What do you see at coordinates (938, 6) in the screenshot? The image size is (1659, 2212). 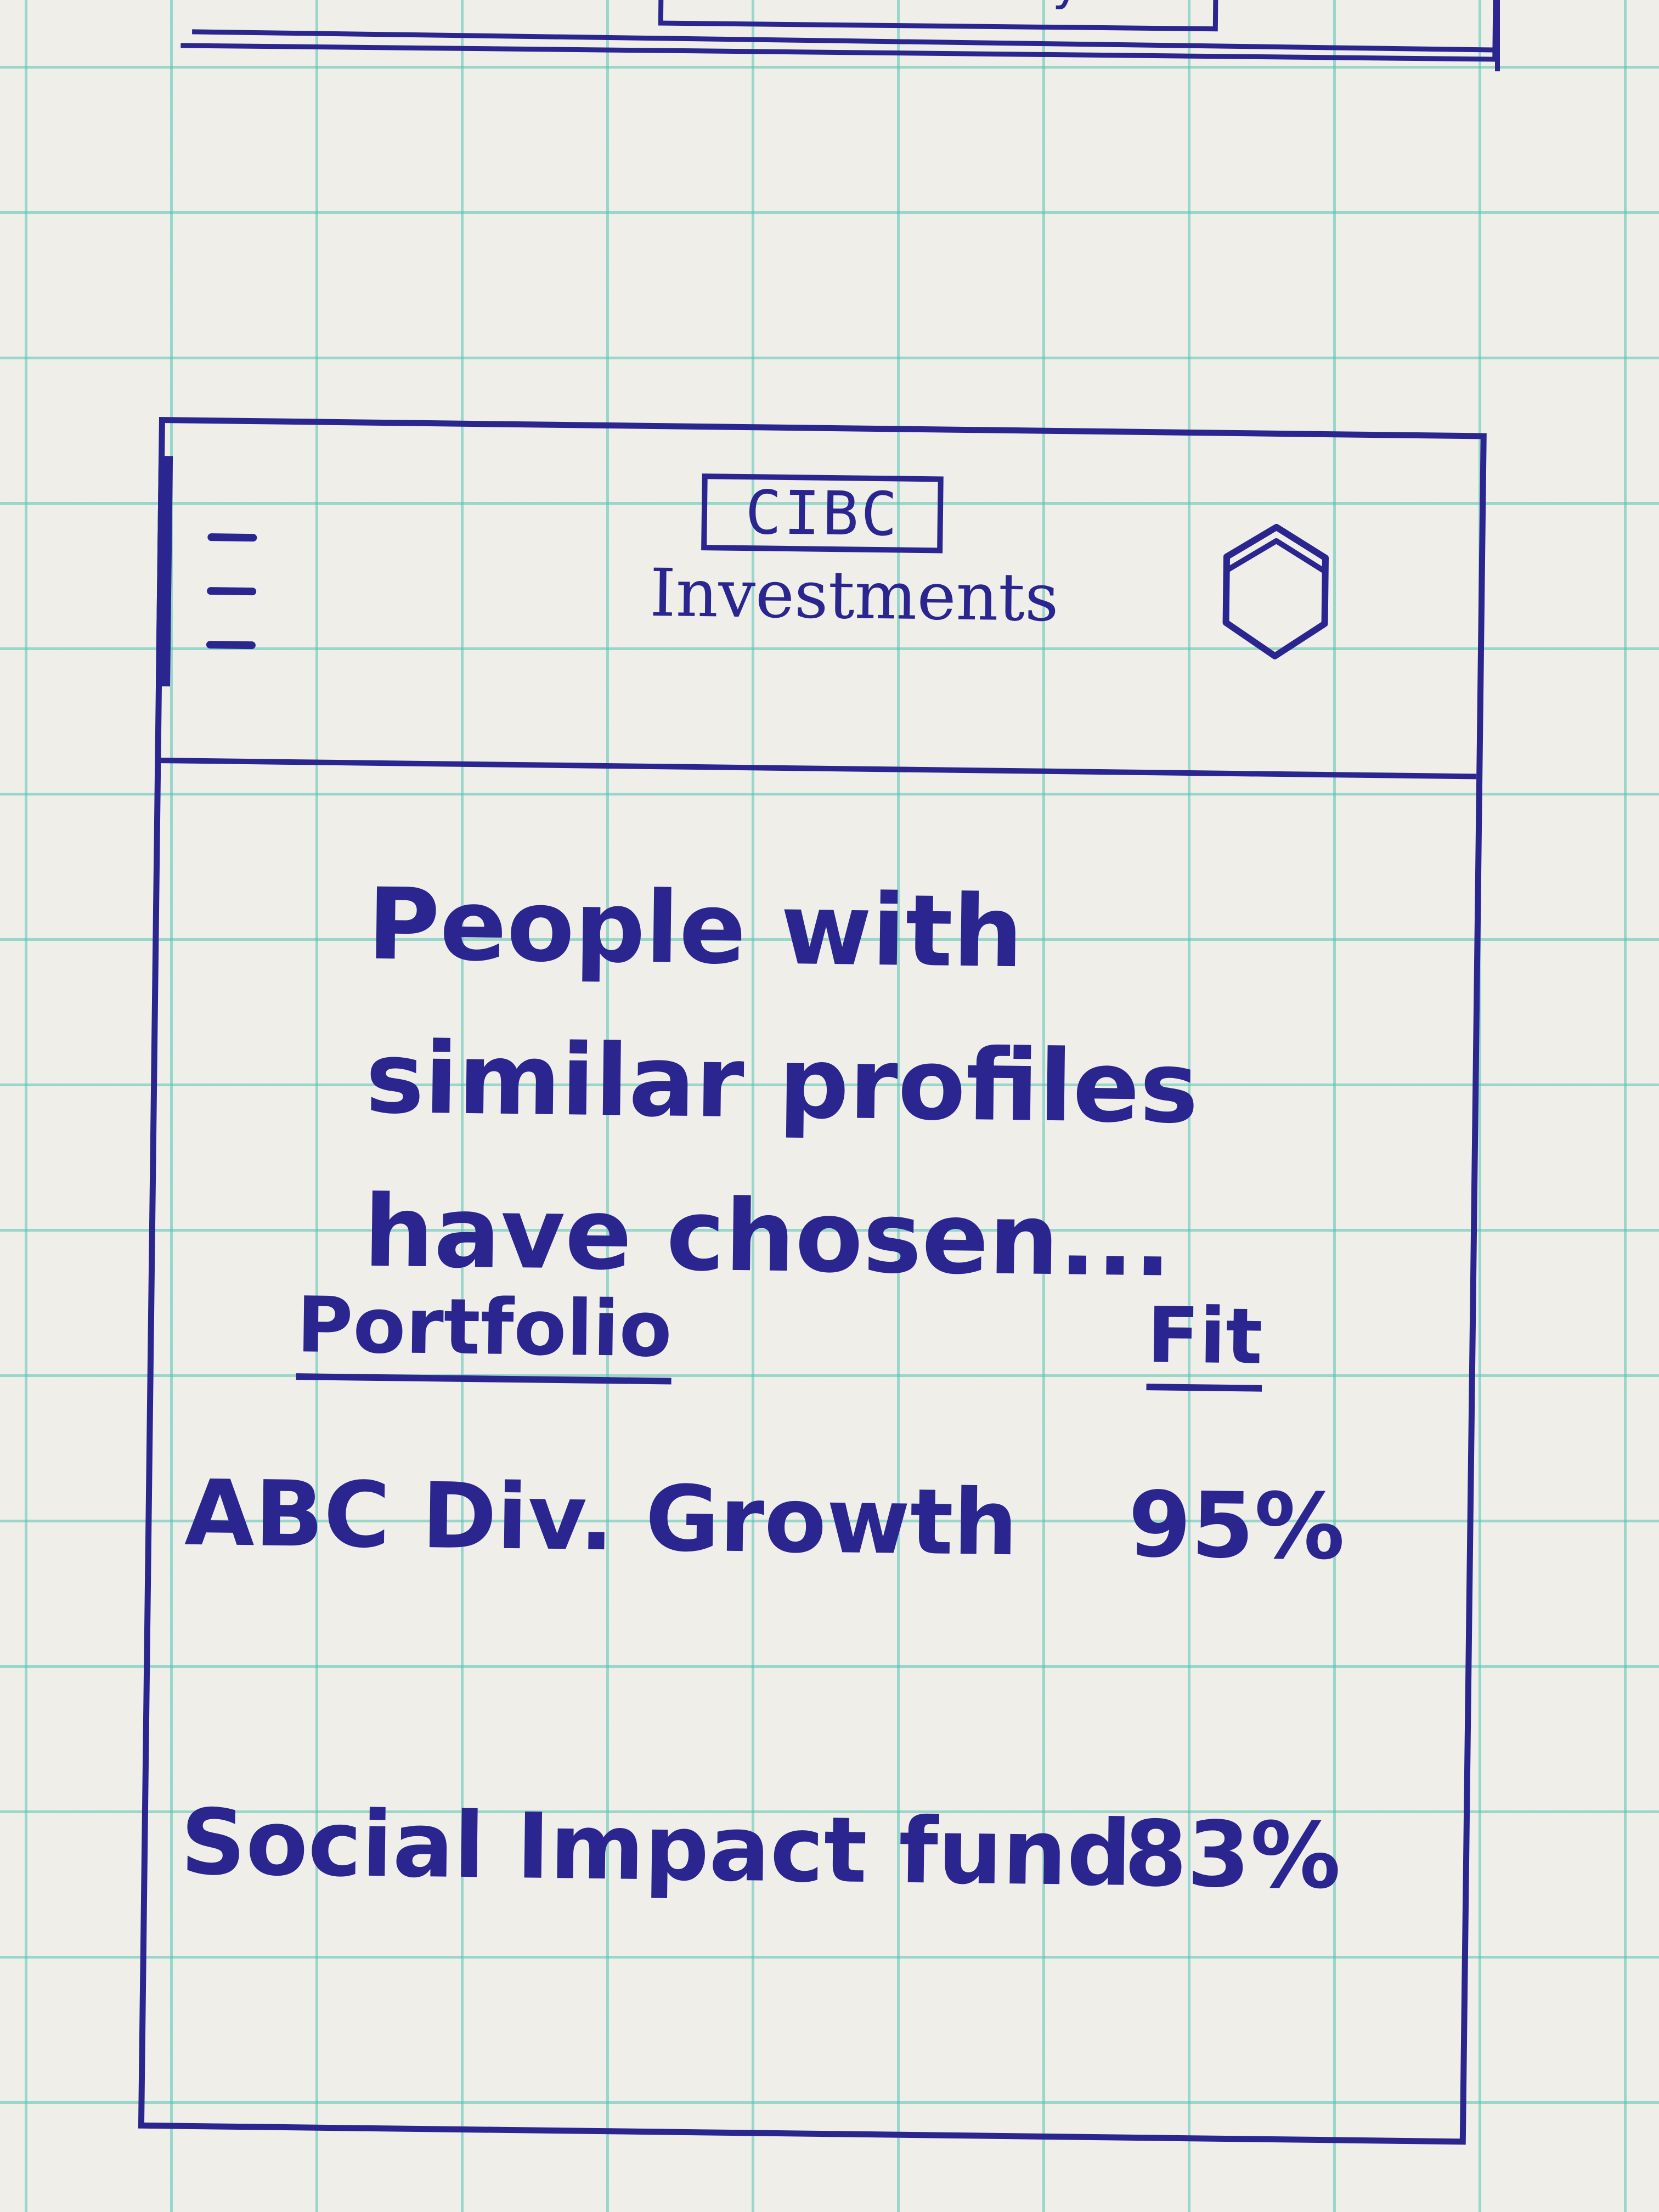 I see `previous-badge-label: 5 min away` at bounding box center [938, 6].